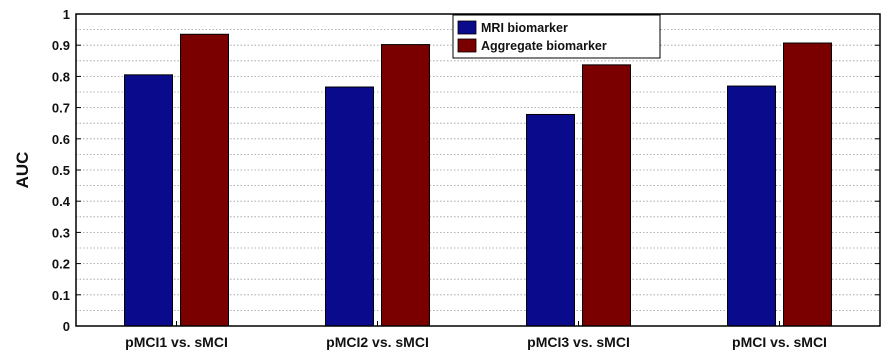  Describe the element at coordinates (61, 232) in the screenshot. I see `y-tick-label: 0.3` at that location.